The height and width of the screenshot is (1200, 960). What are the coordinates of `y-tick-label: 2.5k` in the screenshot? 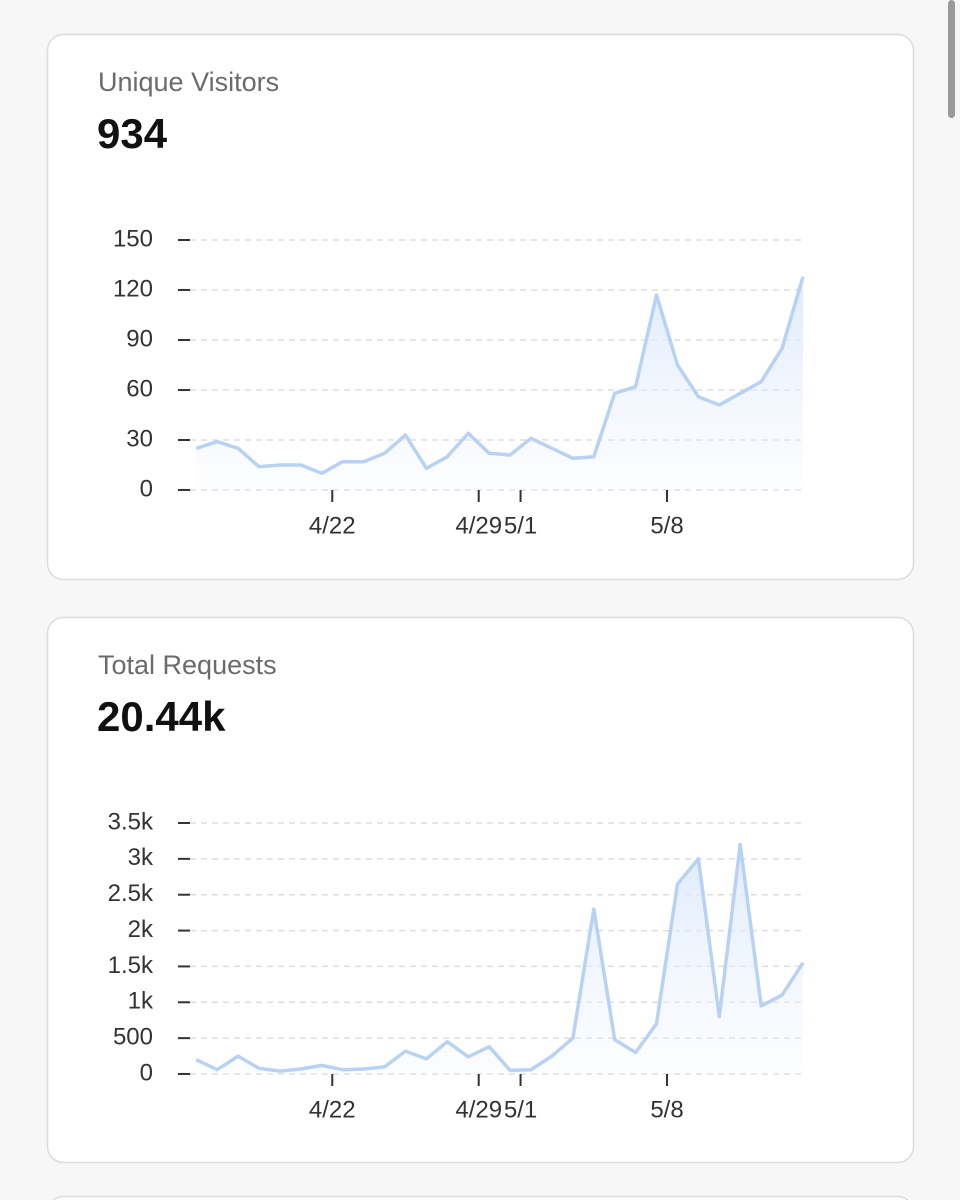 It's located at (131, 893).